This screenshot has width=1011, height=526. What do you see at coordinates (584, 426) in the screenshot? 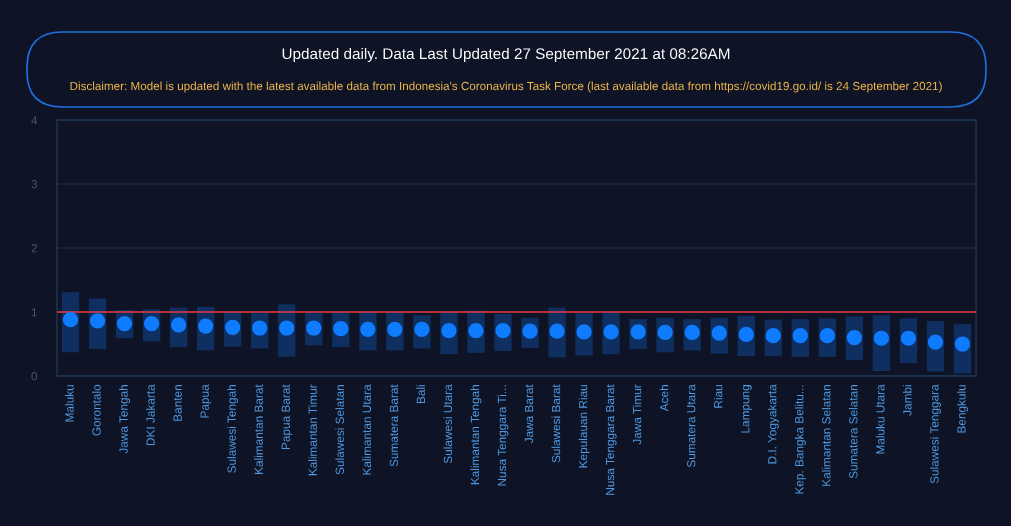
I see `x-tick-label: Kepulauan Riau` at bounding box center [584, 426].